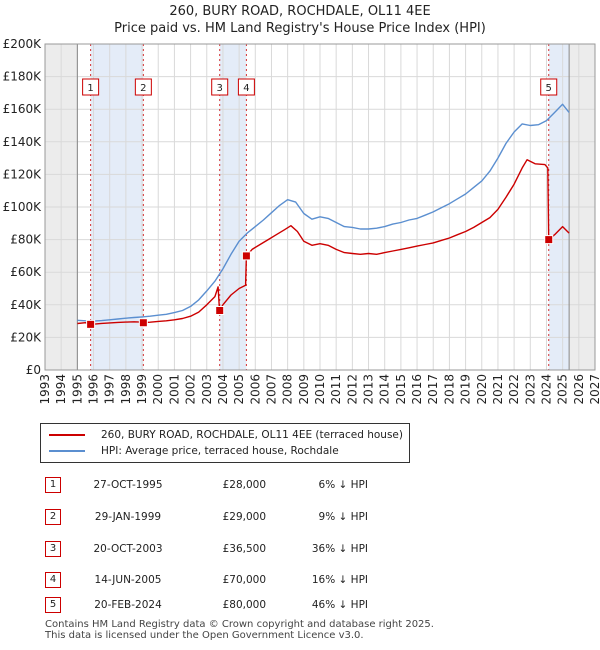  Describe the element at coordinates (530, 389) in the screenshot. I see `x-tick-label: 2023` at that location.